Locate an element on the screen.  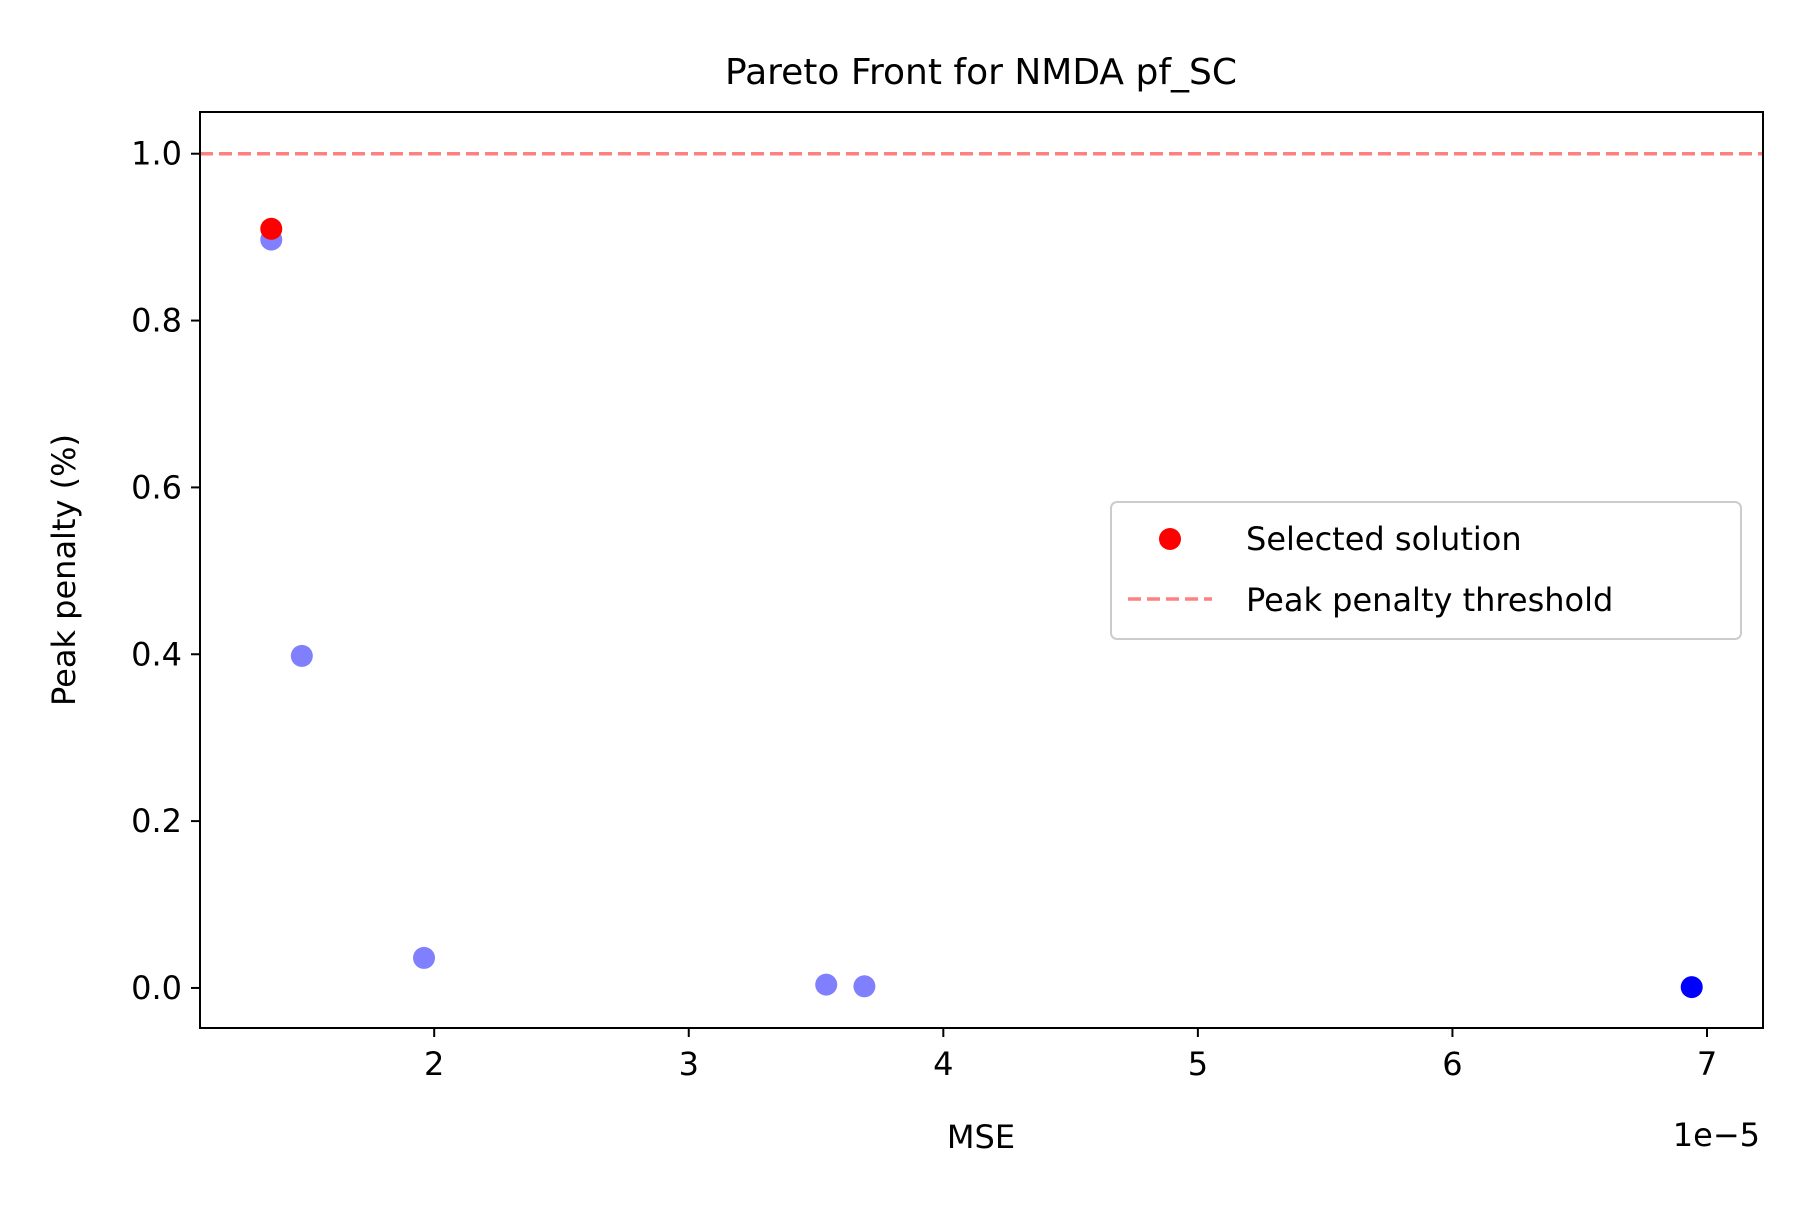
legend: Selected solution Peak penalty threshold is located at coordinates (1426, 570).